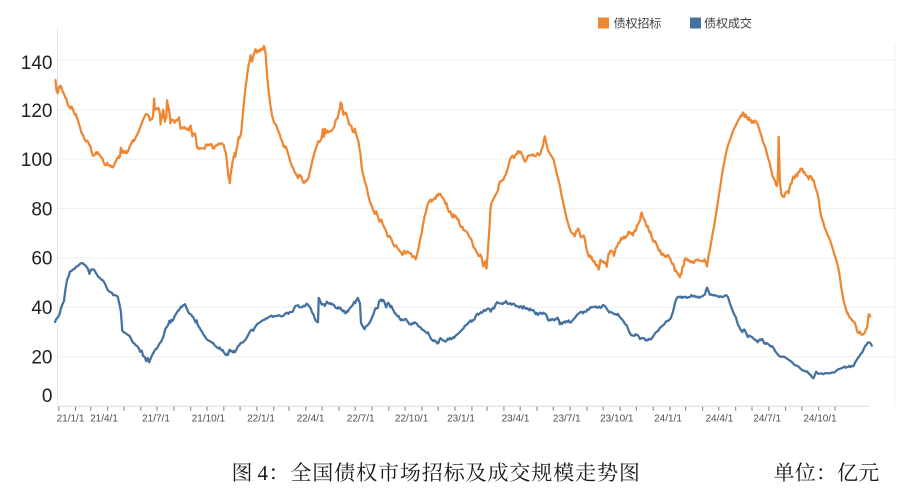 The width and height of the screenshot is (900, 502). What do you see at coordinates (668, 419) in the screenshot?
I see `svg-text: 24/1/1` at bounding box center [668, 419].